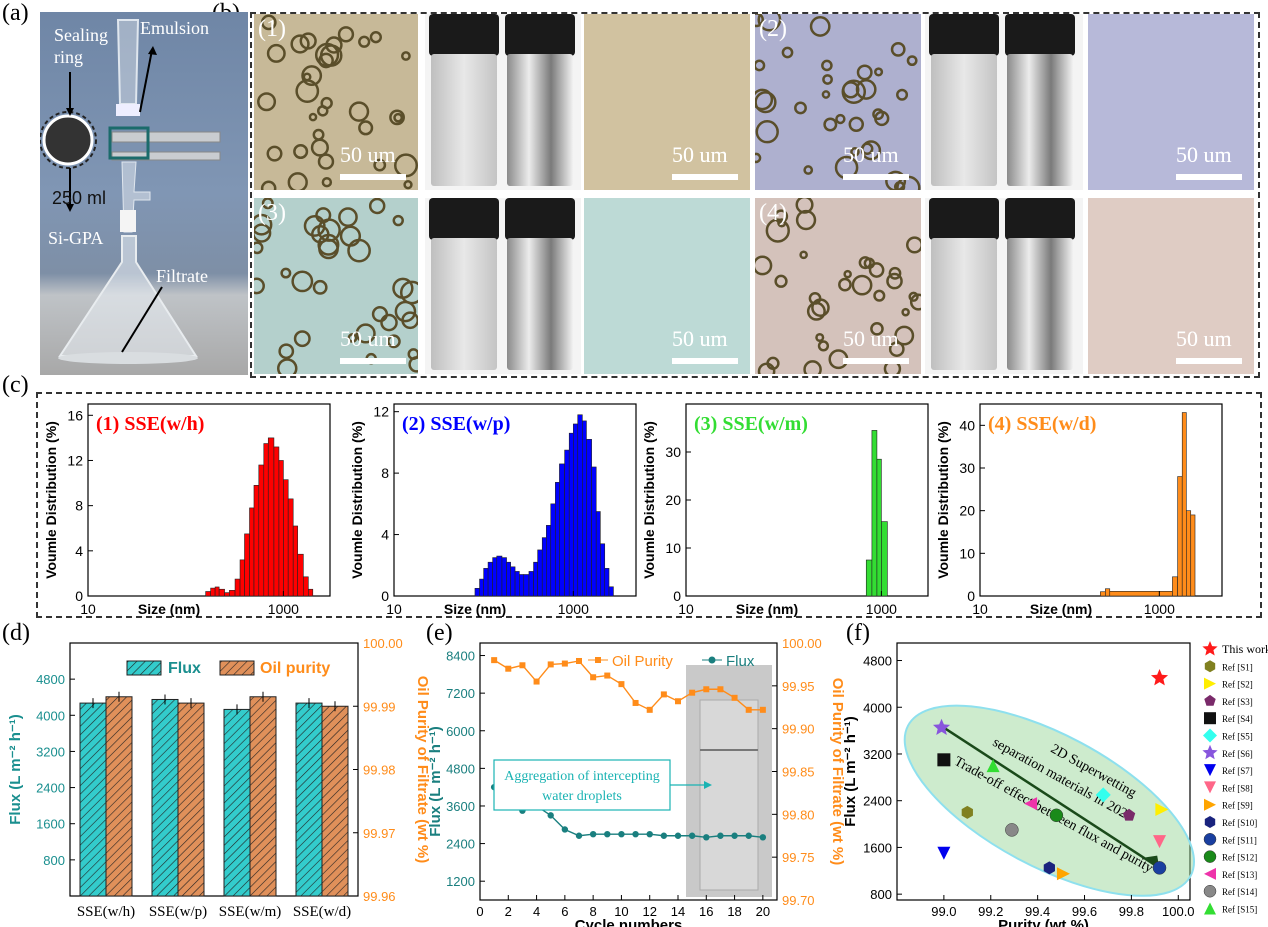  Describe the element at coordinates (740, 661) in the screenshot. I see `legend-label-flux: Flux` at that location.